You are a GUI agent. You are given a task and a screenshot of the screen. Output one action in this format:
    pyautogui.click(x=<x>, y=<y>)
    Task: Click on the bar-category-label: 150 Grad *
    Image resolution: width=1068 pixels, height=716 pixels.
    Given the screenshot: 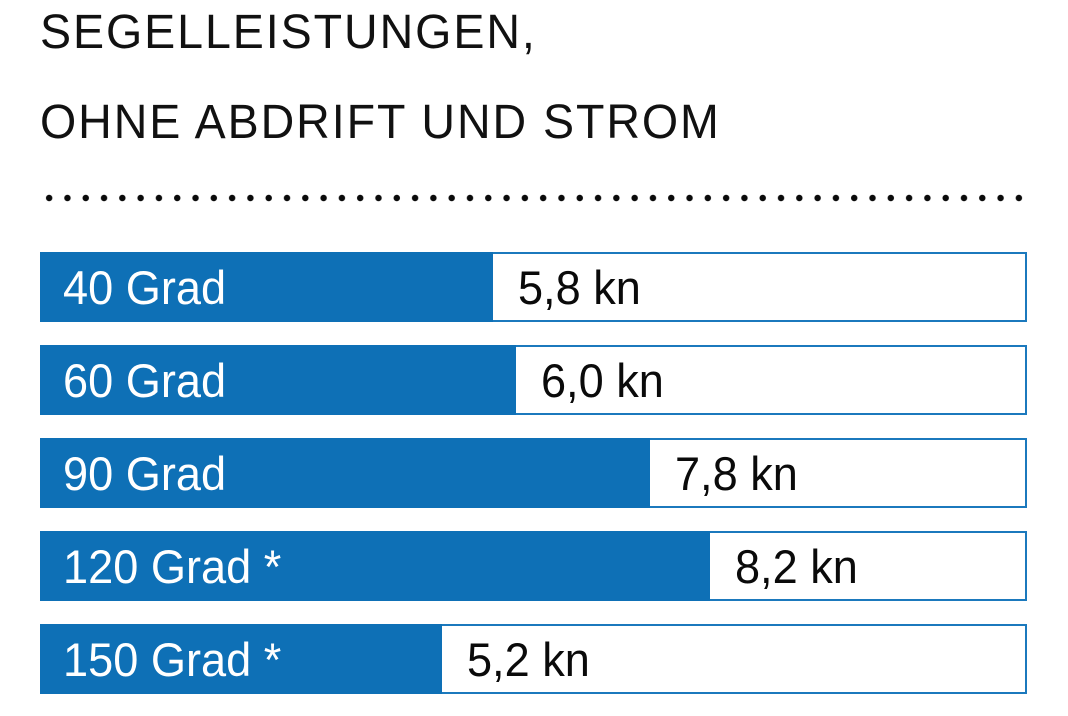 What is the action you would take?
    pyautogui.click(x=172, y=659)
    